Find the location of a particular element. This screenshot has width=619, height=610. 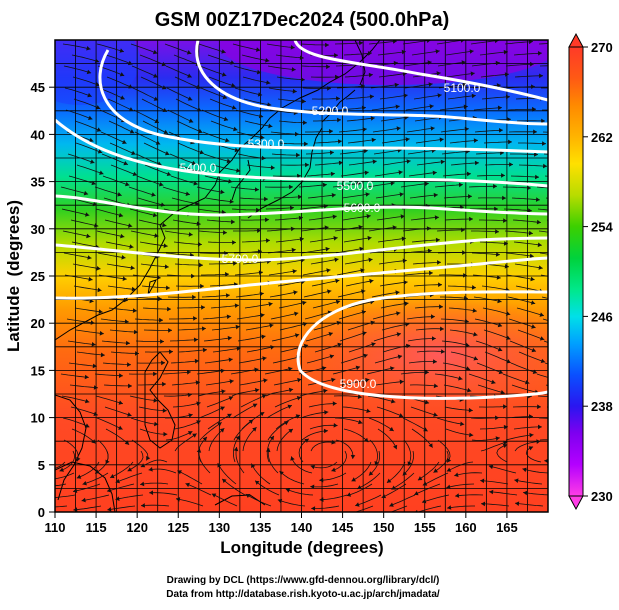

contour-label: 5100.0 is located at coordinates (462, 88).